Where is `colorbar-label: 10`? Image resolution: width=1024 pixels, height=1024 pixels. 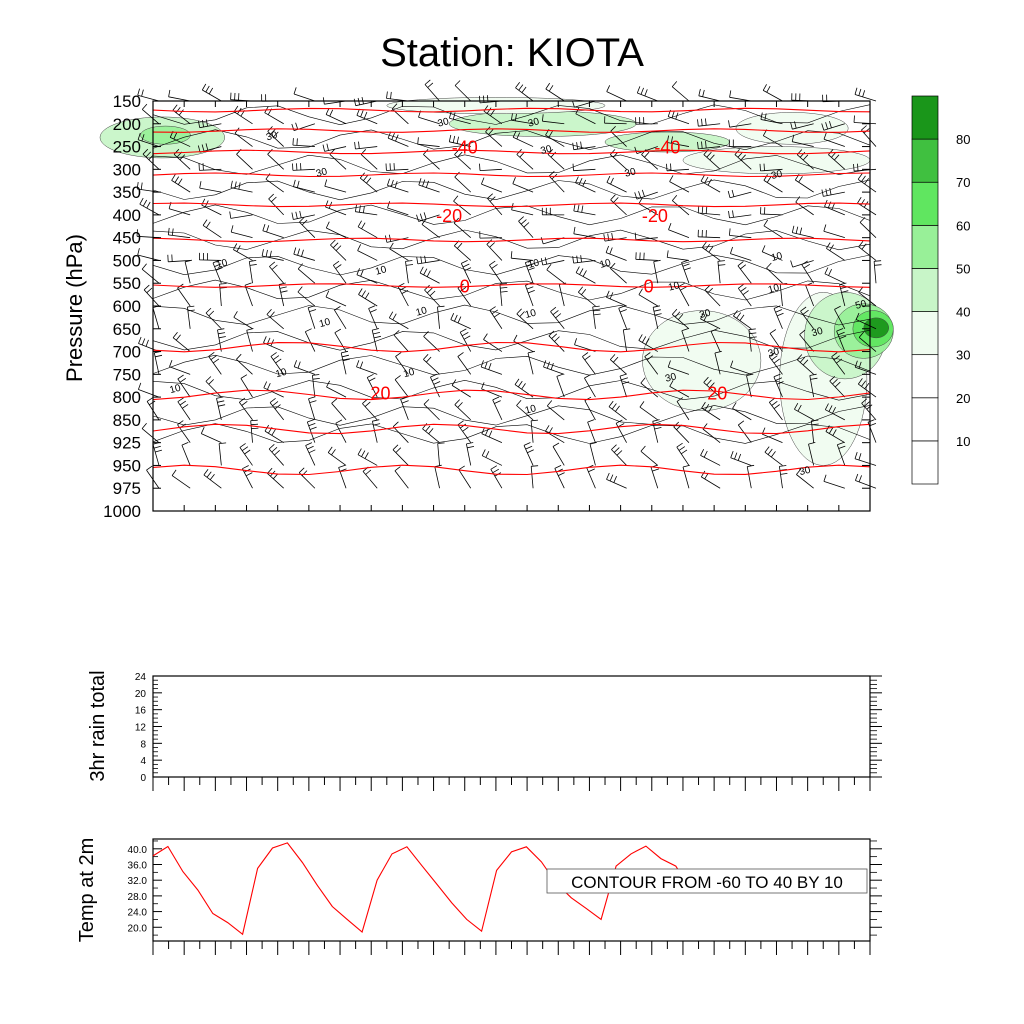 colorbar-label: 10 is located at coordinates (963, 441).